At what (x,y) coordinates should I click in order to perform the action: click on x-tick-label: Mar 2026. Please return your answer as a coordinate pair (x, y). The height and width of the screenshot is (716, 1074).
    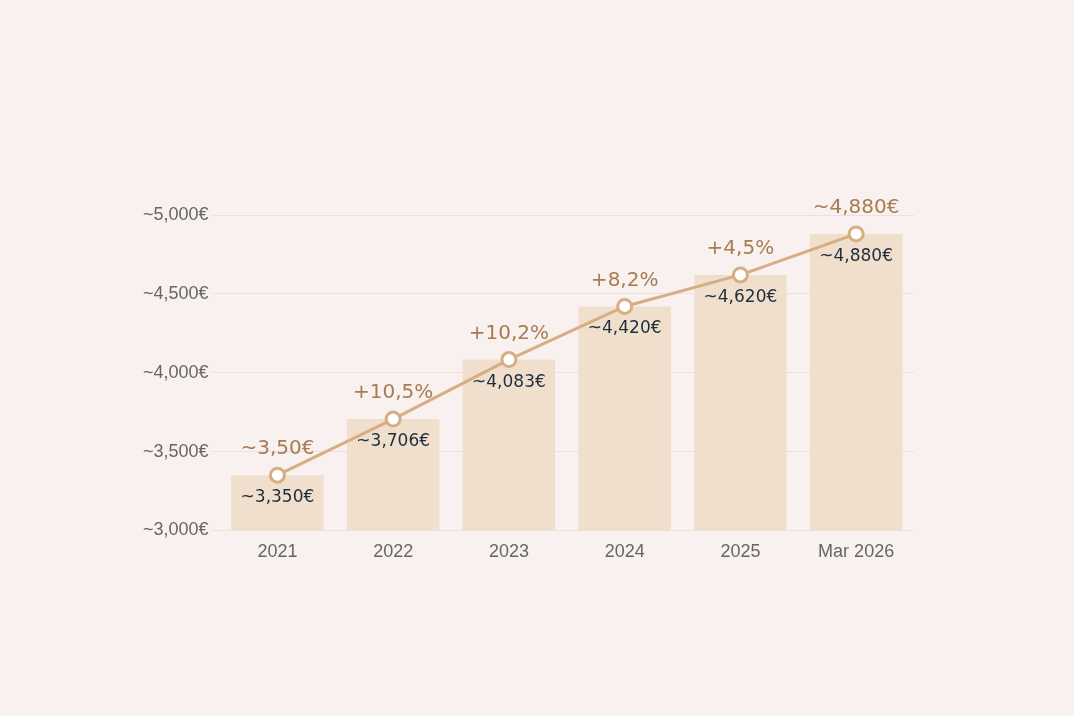
    Looking at the image, I should click on (856, 551).